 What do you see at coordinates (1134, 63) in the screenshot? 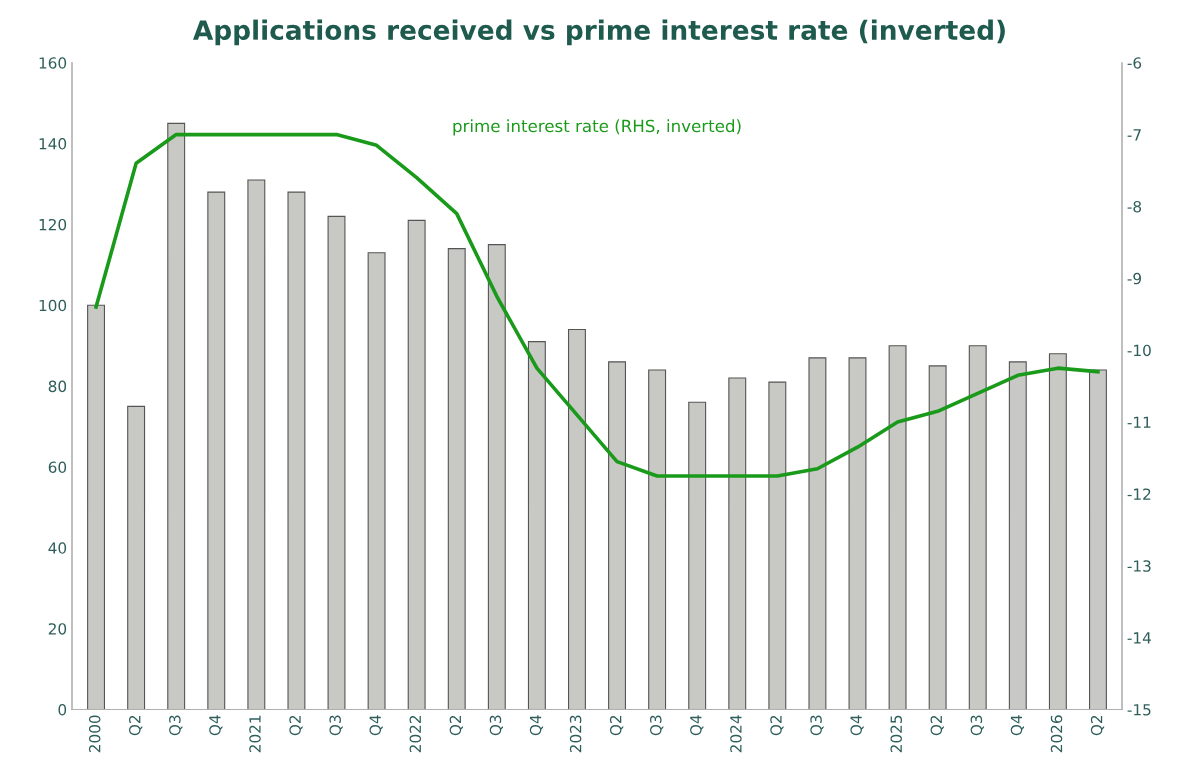
I see `y2-tick-label: -6` at bounding box center [1134, 63].